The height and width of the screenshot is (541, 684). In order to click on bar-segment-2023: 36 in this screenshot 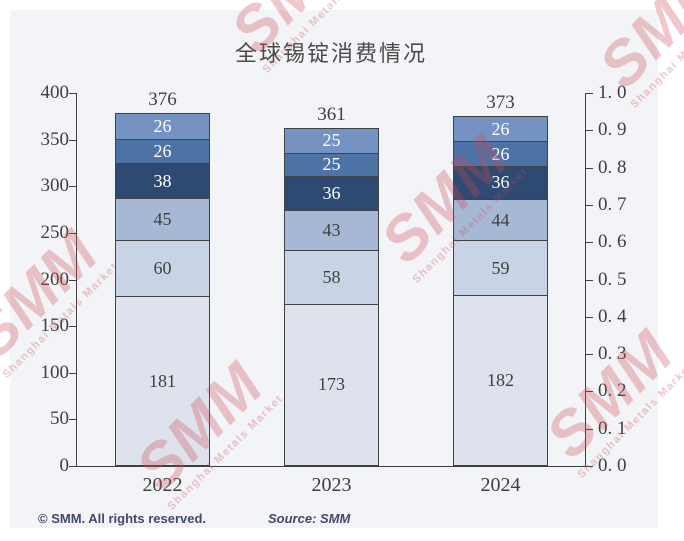, I will do `click(331, 192)`.